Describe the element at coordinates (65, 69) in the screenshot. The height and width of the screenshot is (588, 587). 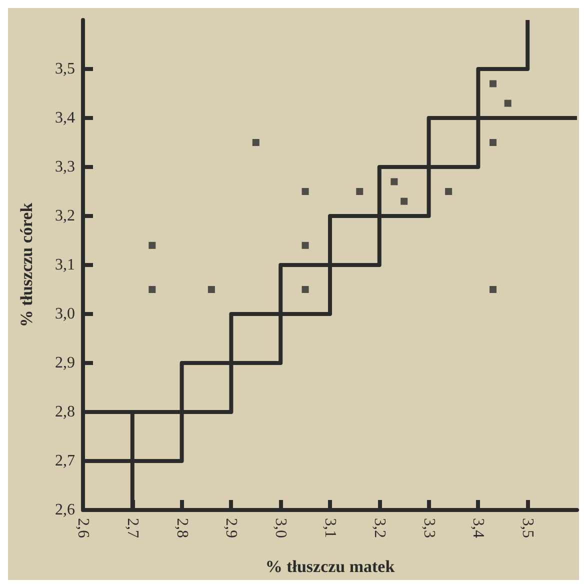
I see `y-tick-label: 3,5` at that location.